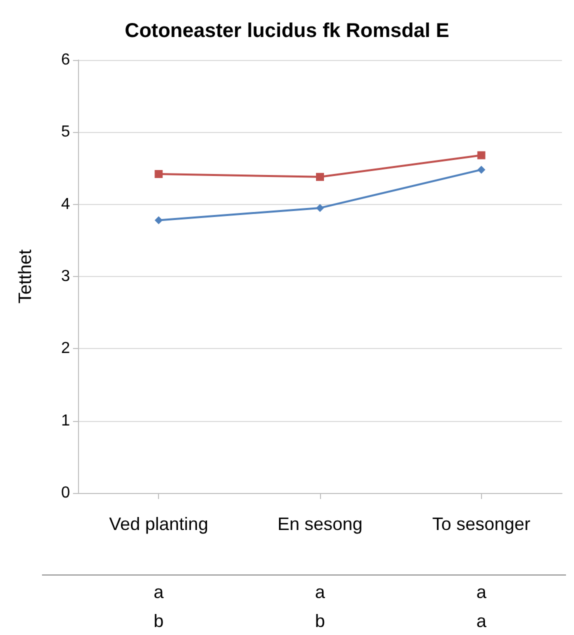 This screenshot has width=574, height=635. Describe the element at coordinates (65, 349) in the screenshot. I see `y-tick-label: 2` at that location.